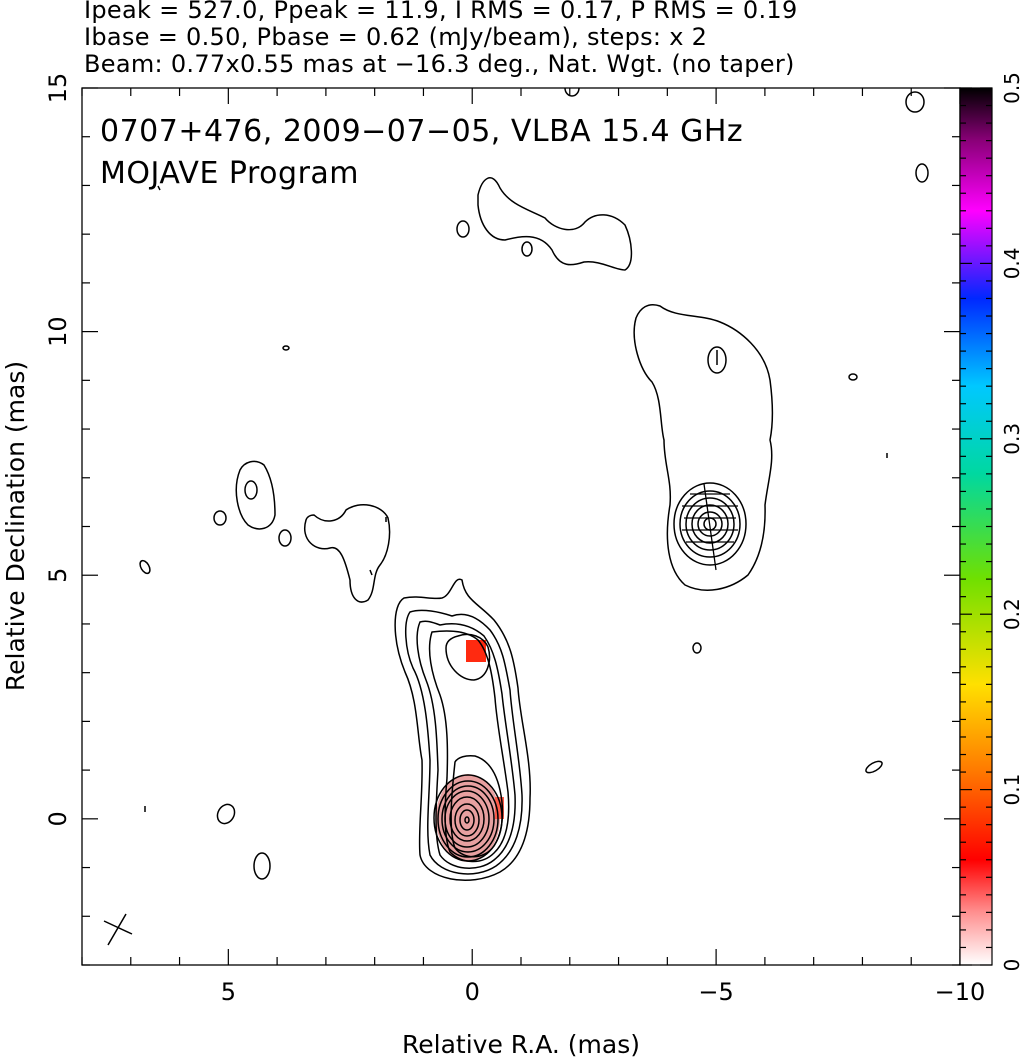 The image size is (1021, 1060). Describe the element at coordinates (58, 818) in the screenshot. I see `y-tick-label: 0` at that location.